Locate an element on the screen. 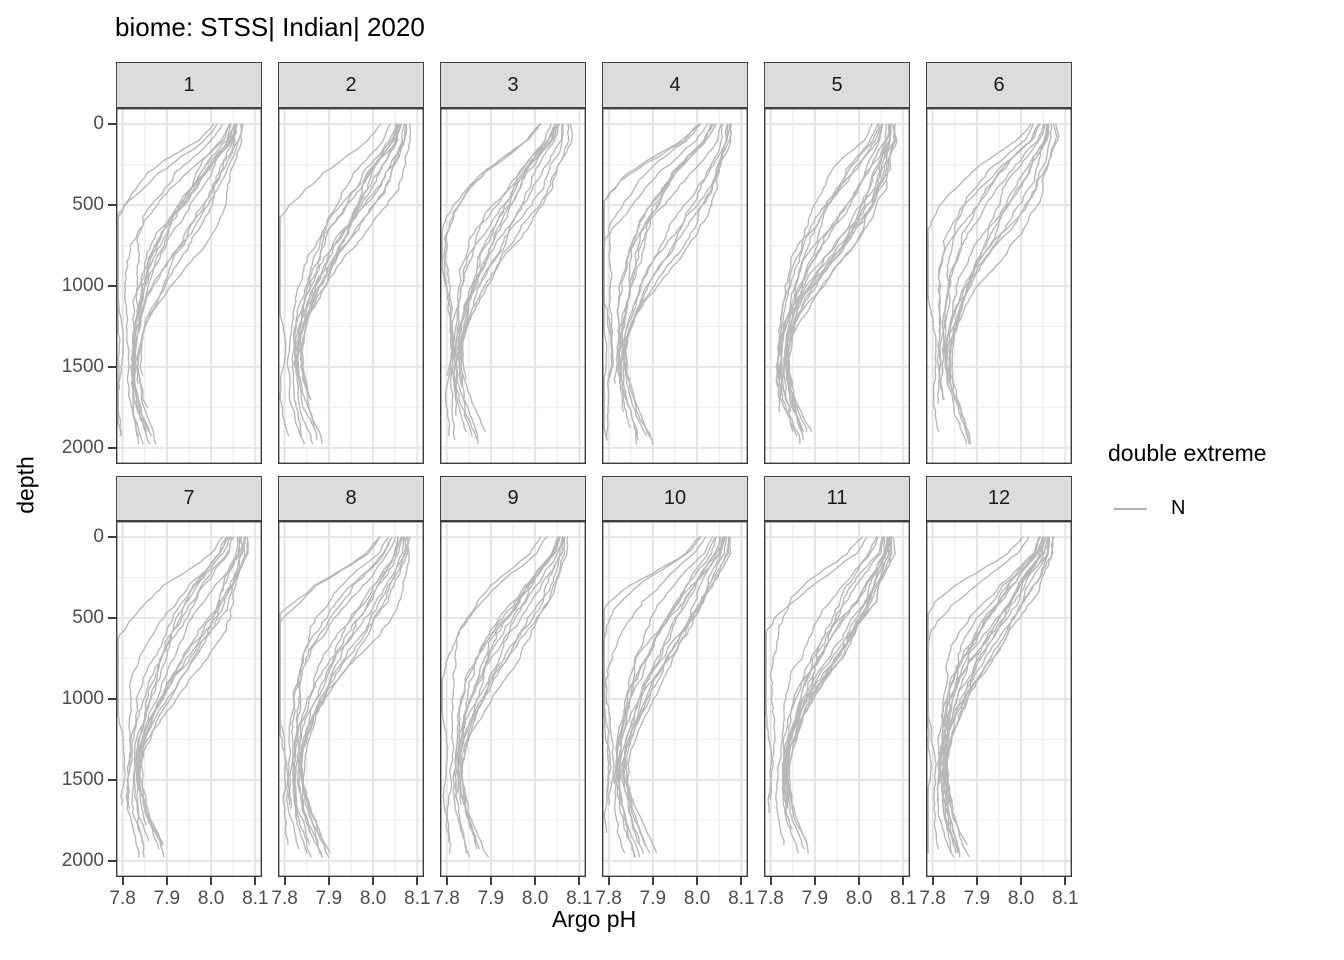 The width and height of the screenshot is (1344, 960). facet-strip: 6 is located at coordinates (999, 85).